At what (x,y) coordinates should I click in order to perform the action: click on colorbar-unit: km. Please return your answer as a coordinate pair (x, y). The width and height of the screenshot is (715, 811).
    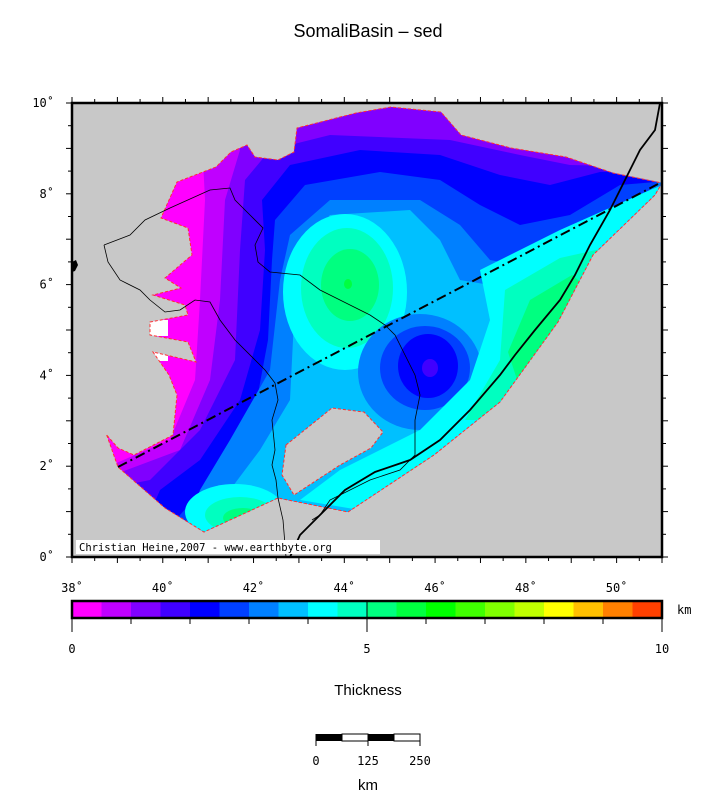
    Looking at the image, I should click on (684, 610).